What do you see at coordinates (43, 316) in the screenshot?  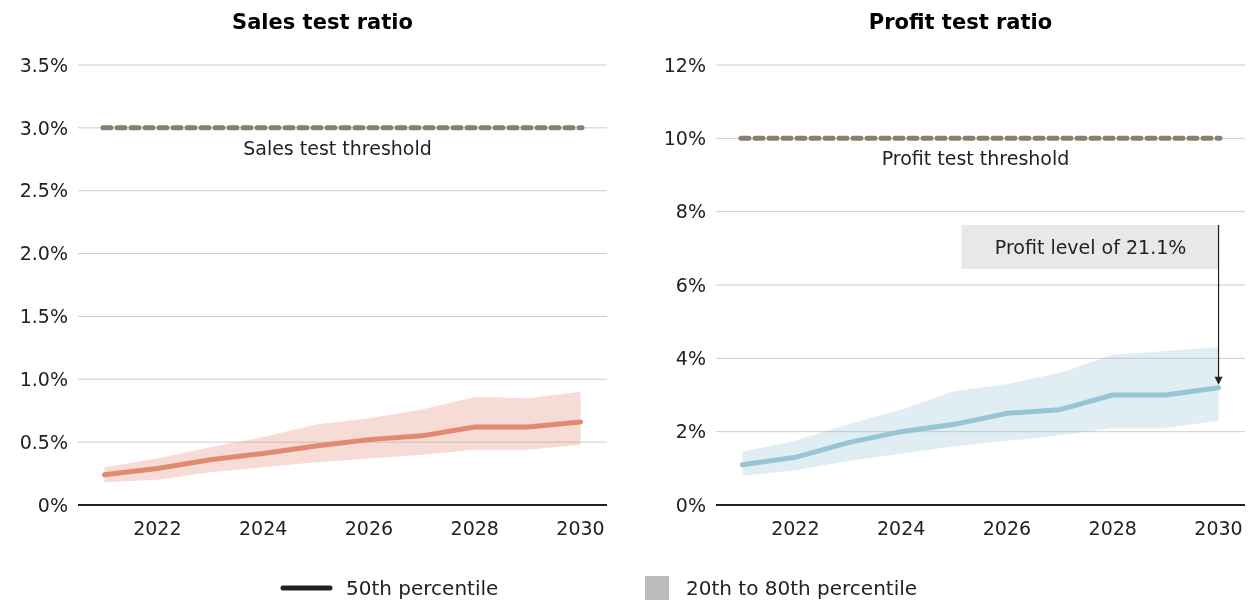 I see `y-tick-label: 1.5%` at bounding box center [43, 316].